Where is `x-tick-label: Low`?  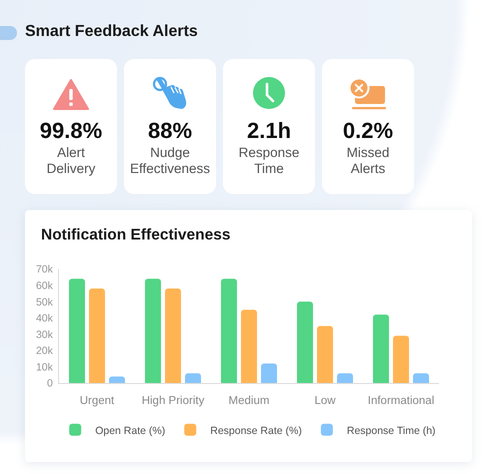
x-tick-label: Low is located at coordinates (325, 400).